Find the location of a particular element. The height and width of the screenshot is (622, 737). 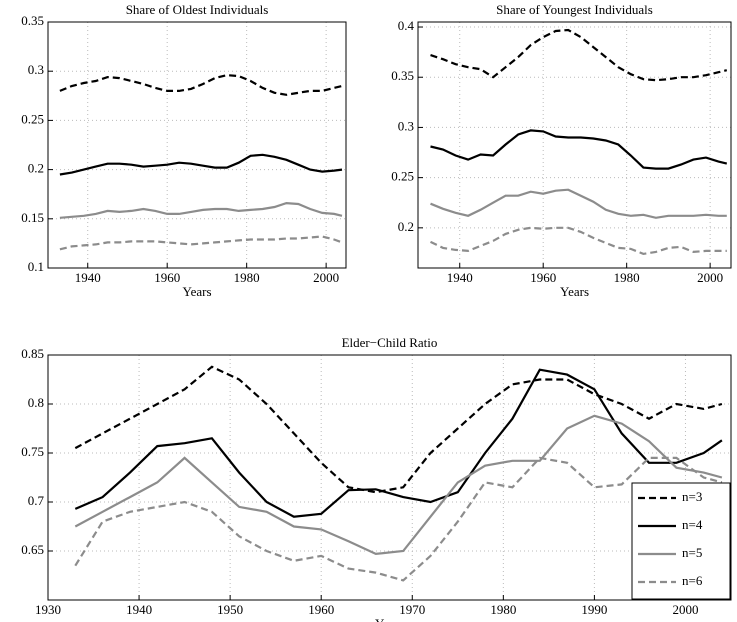

chart-title: Share of Oldest Individuals is located at coordinates (197, 9).